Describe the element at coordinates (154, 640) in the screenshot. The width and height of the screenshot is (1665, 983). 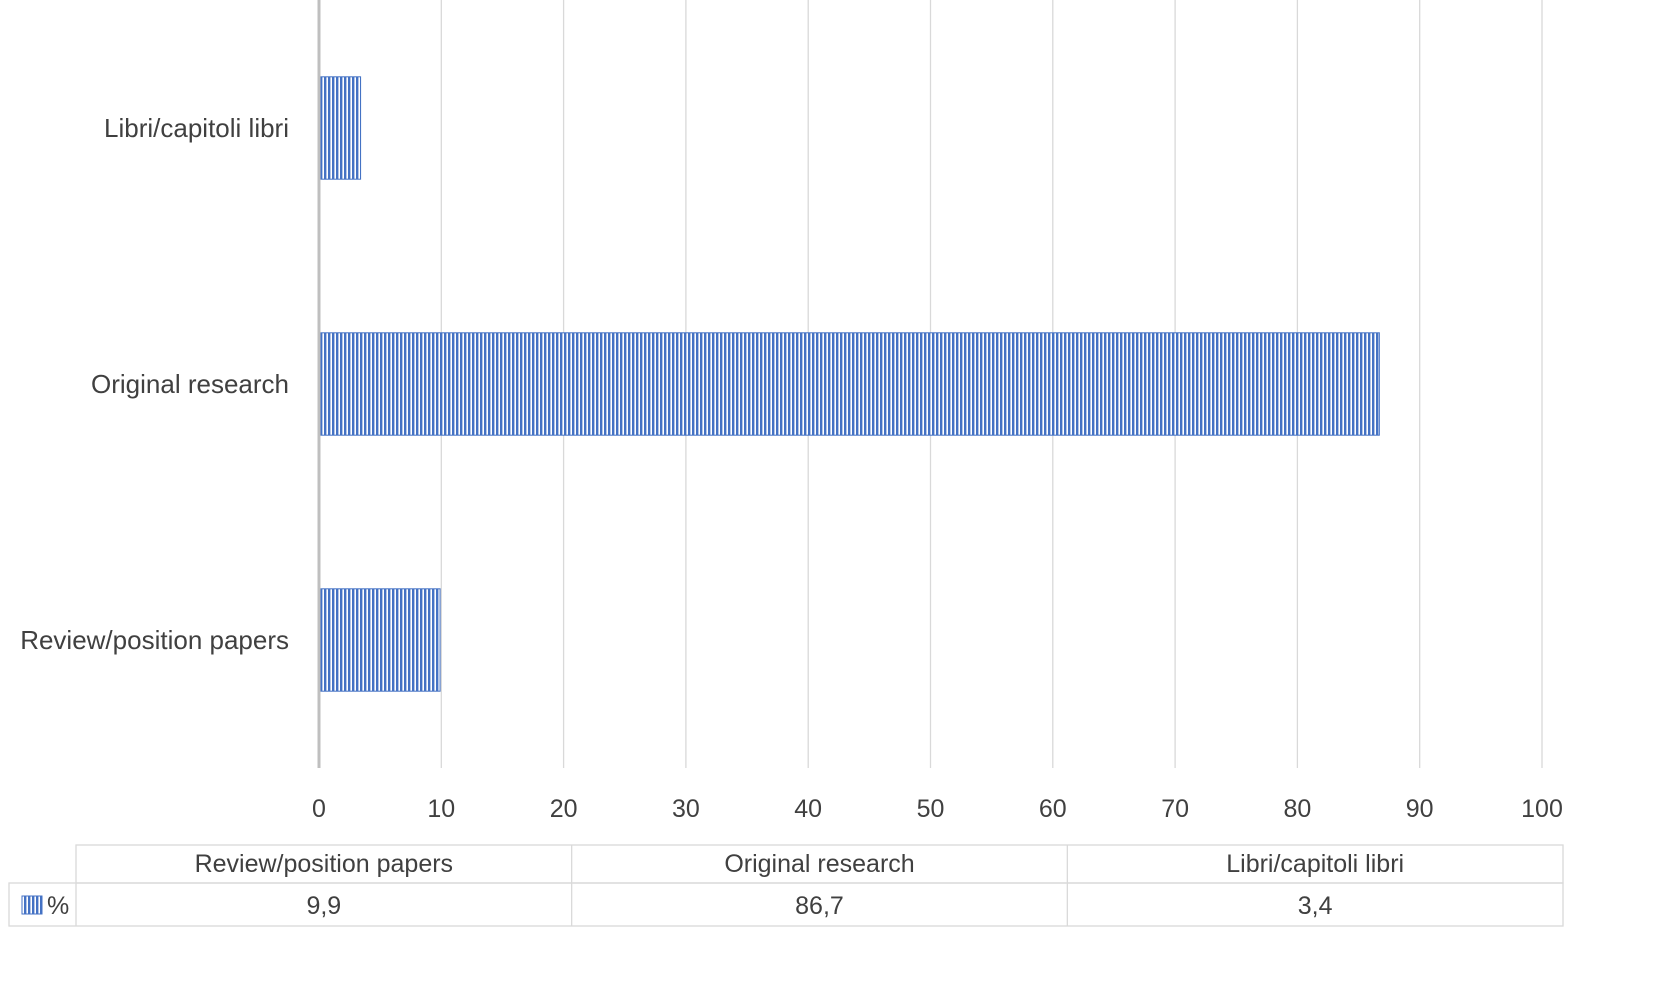
I see `category-label: Review/position papers` at that location.